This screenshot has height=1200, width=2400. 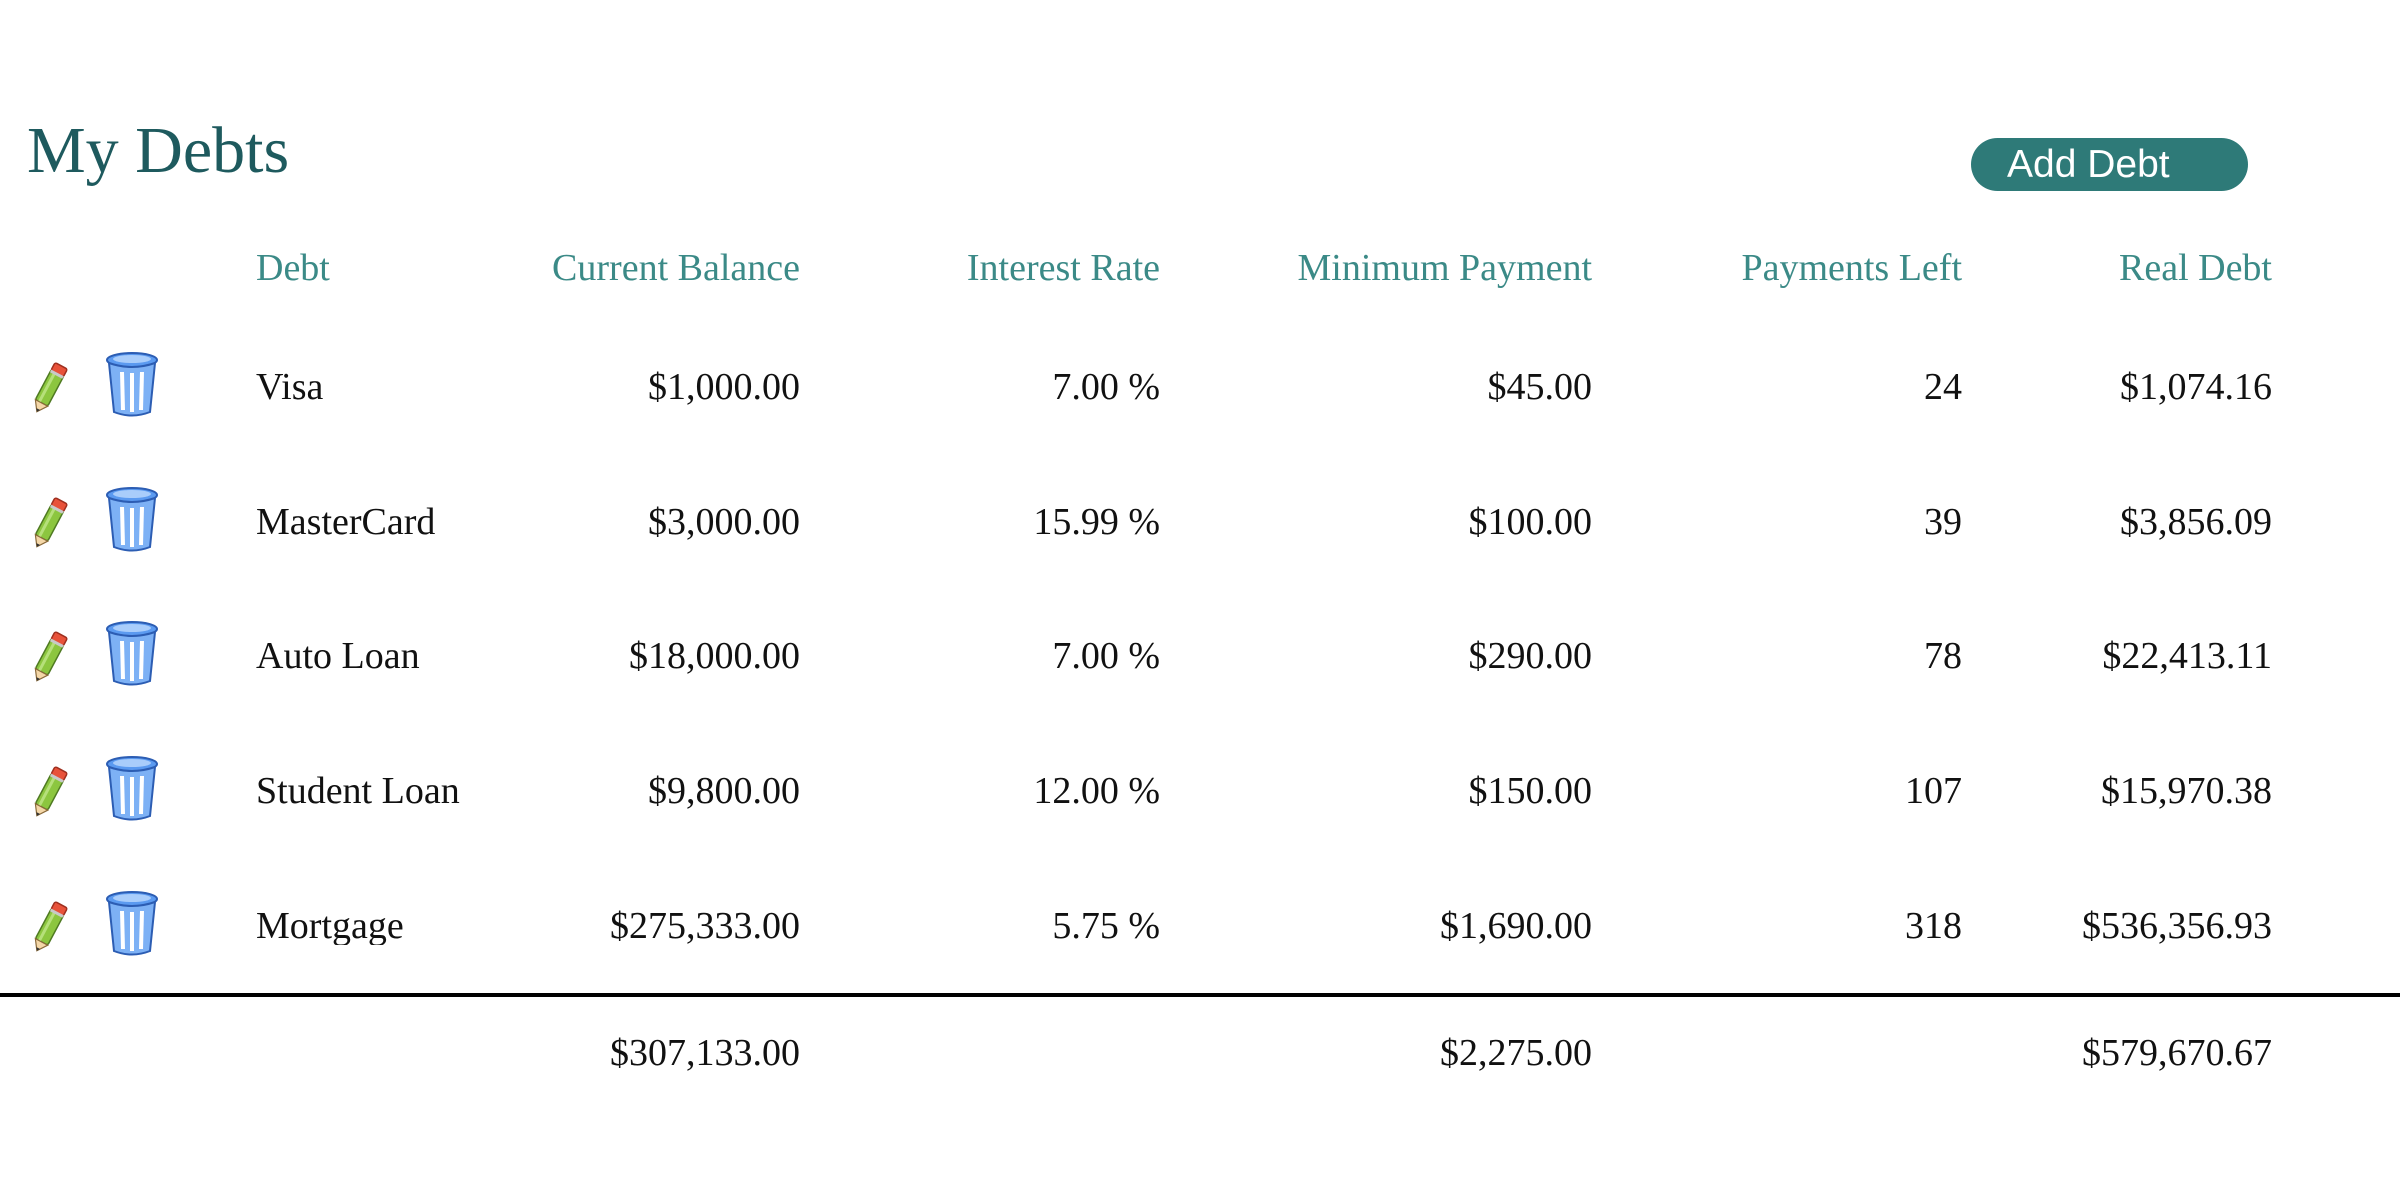 I want to click on page-title: My Debts, so click(x=158, y=150).